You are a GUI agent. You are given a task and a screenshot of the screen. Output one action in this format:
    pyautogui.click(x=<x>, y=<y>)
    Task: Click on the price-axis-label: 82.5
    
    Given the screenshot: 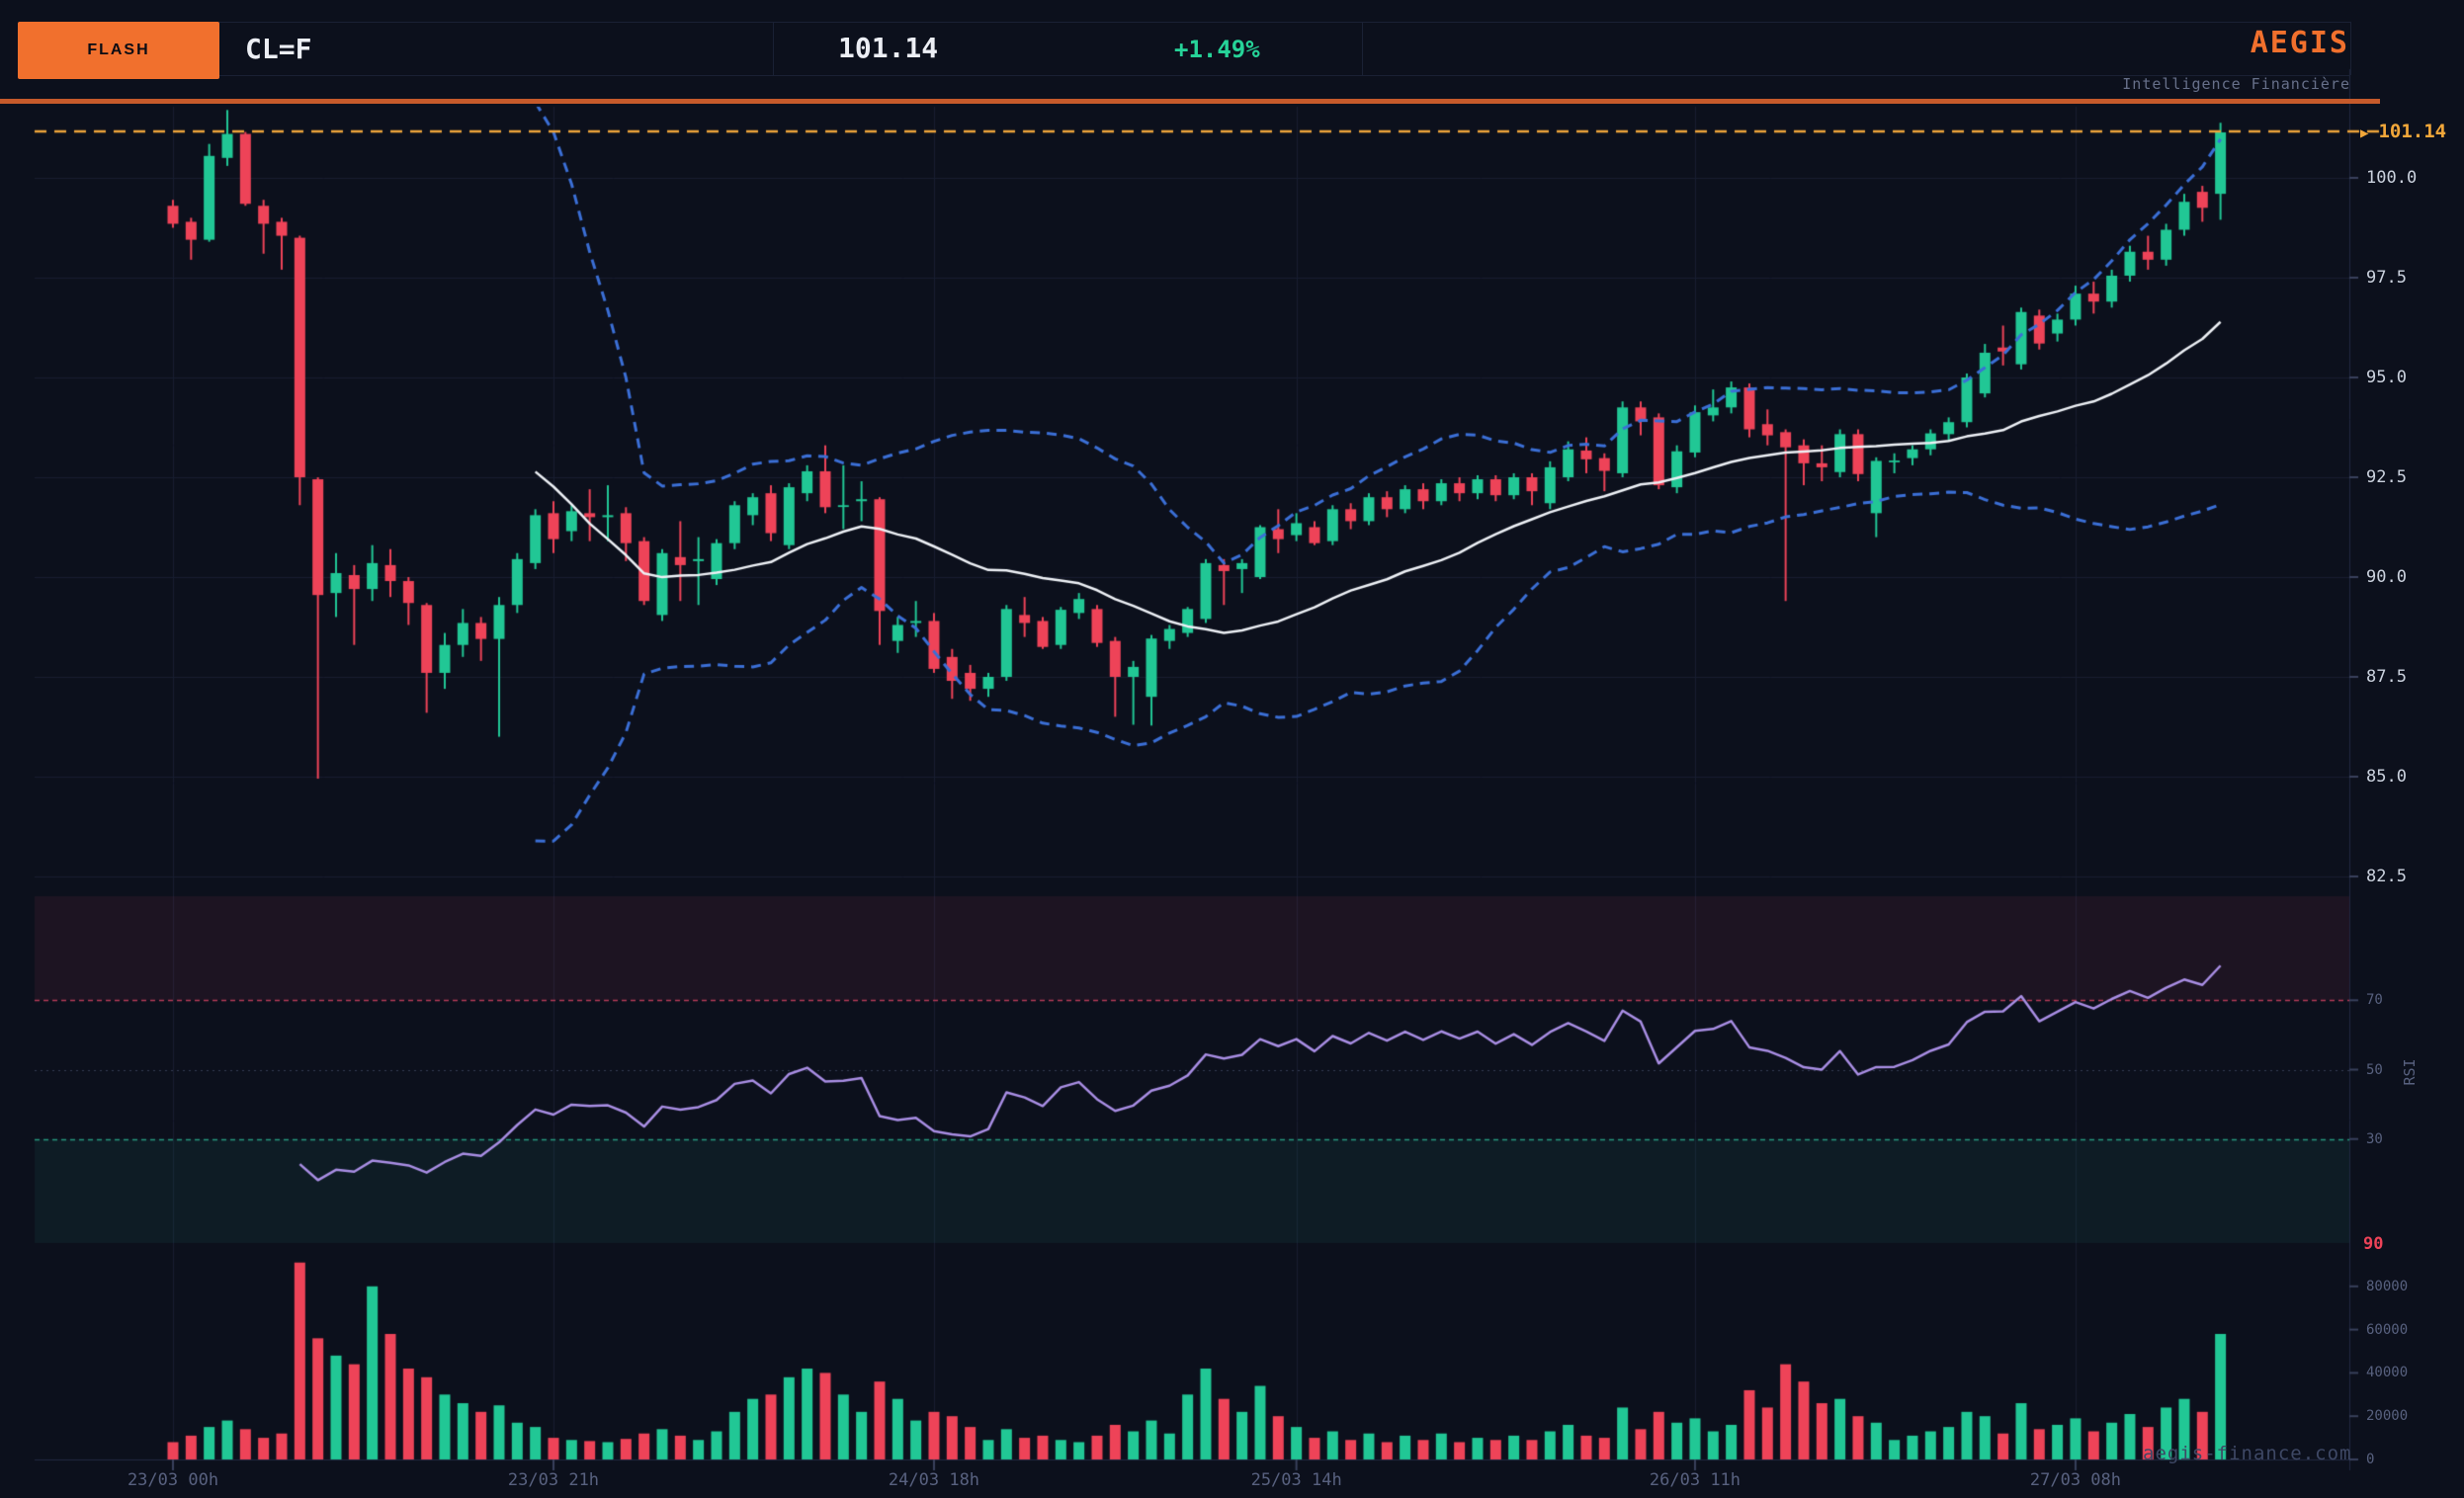 What is the action you would take?
    pyautogui.click(x=2386, y=876)
    